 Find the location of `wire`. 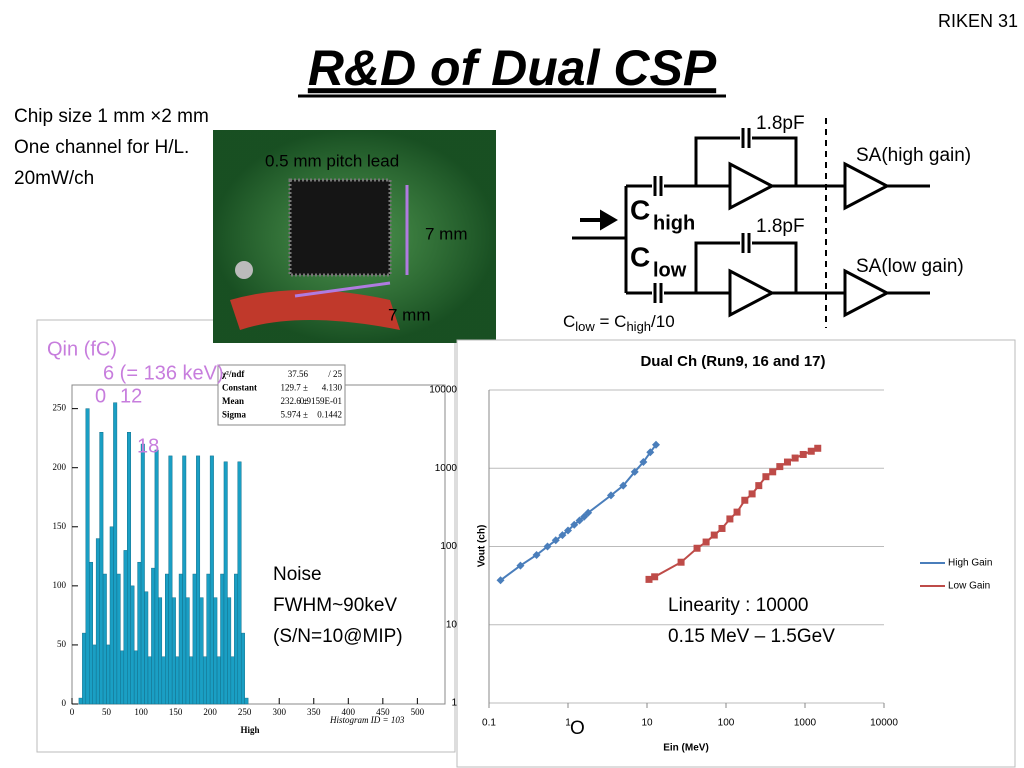

wire is located at coordinates (751, 215).